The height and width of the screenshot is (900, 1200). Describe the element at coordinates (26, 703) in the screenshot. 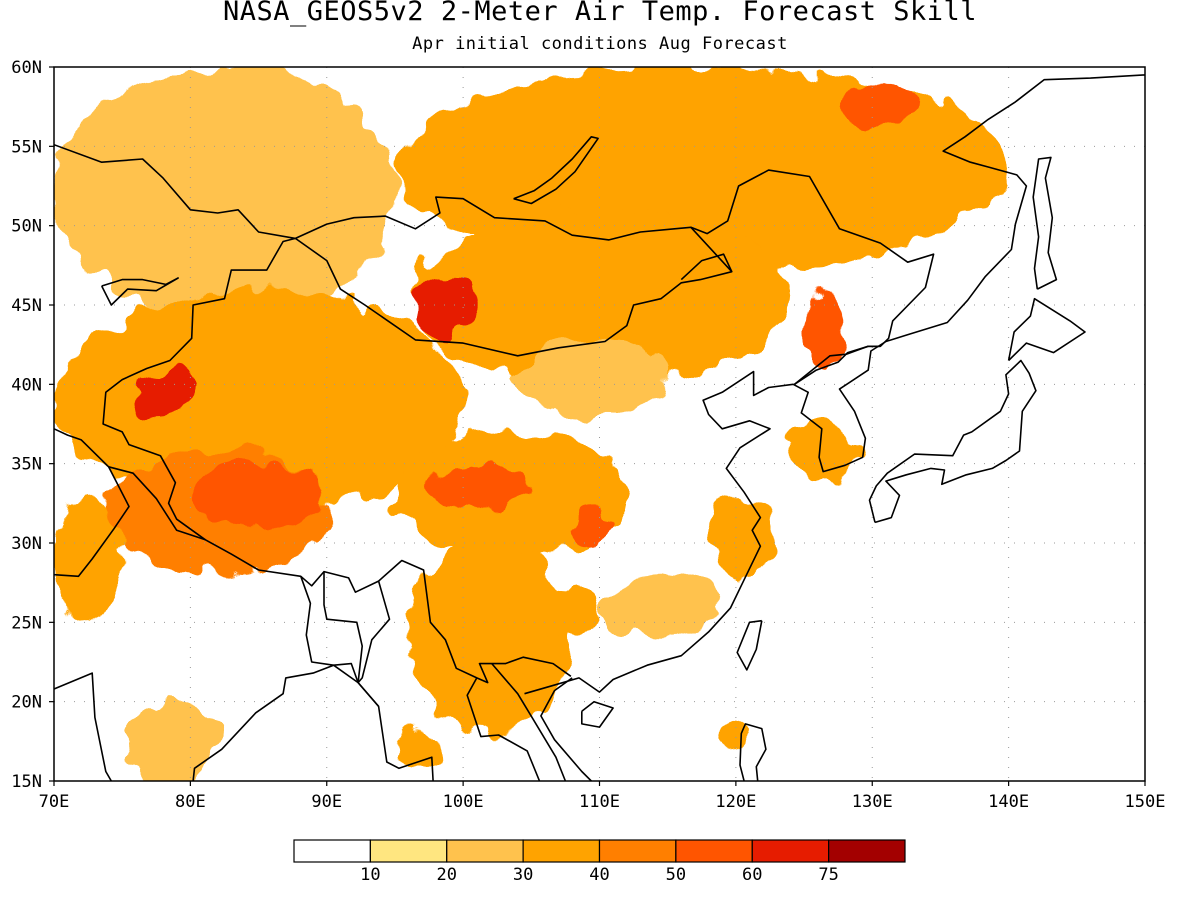

I see `lat-tick-label: 20N` at that location.